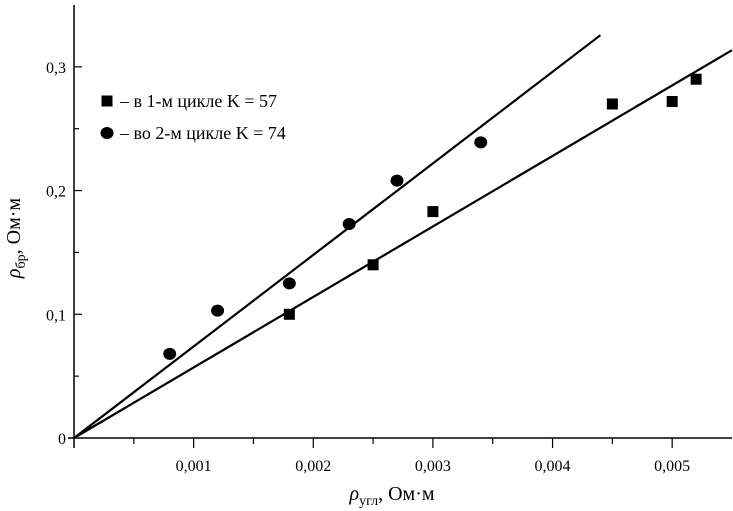 Image resolution: width=733 pixels, height=511 pixels. I want to click on y-tick-label: 0,3, so click(56, 68).